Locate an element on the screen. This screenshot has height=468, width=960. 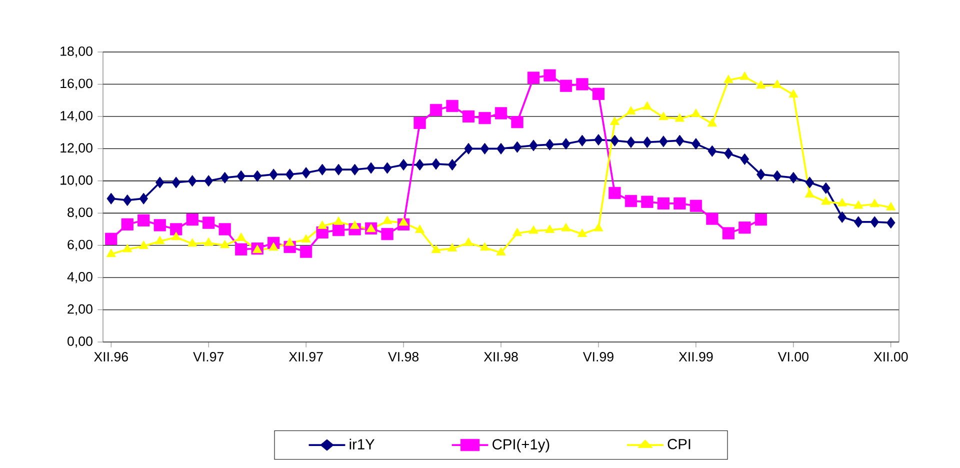
x-tick-label: XII.99 is located at coordinates (695, 357).